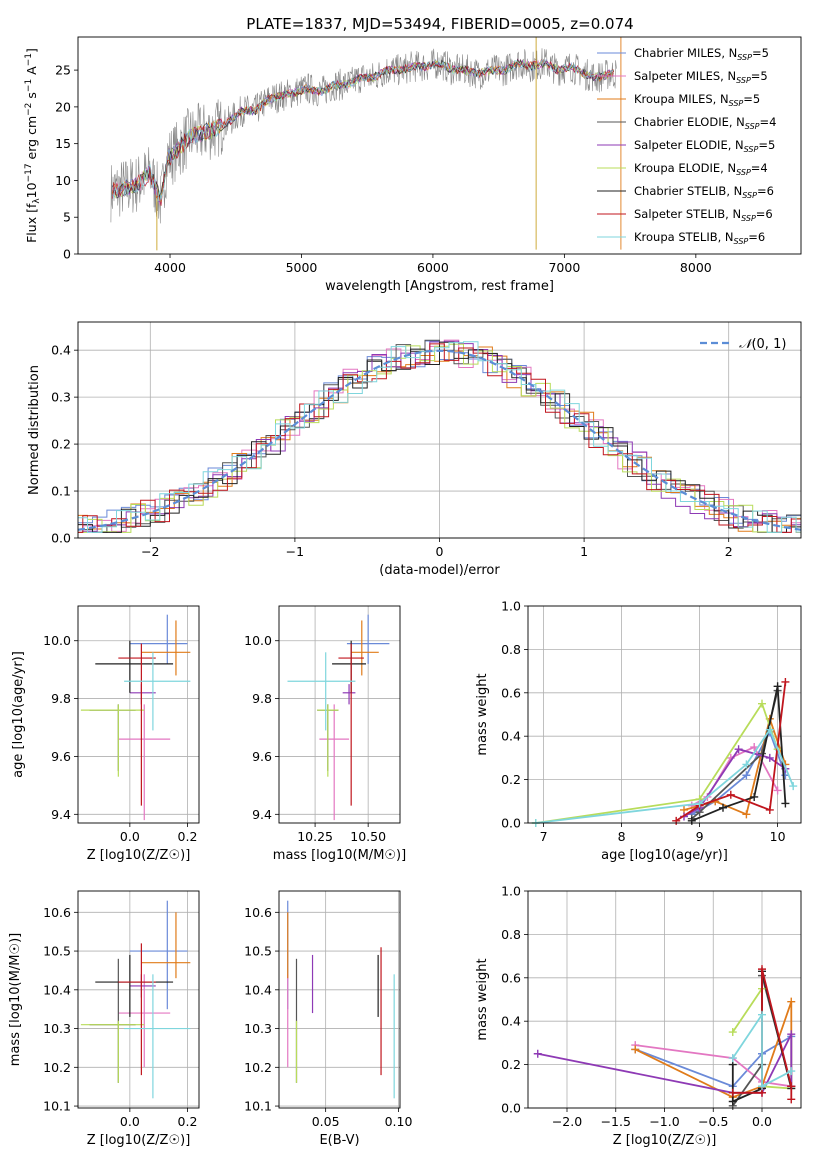 The height and width of the screenshot is (1170, 819). What do you see at coordinates (170, 267) in the screenshot?
I see `spectrum-xtick-label: 4000` at bounding box center [170, 267].